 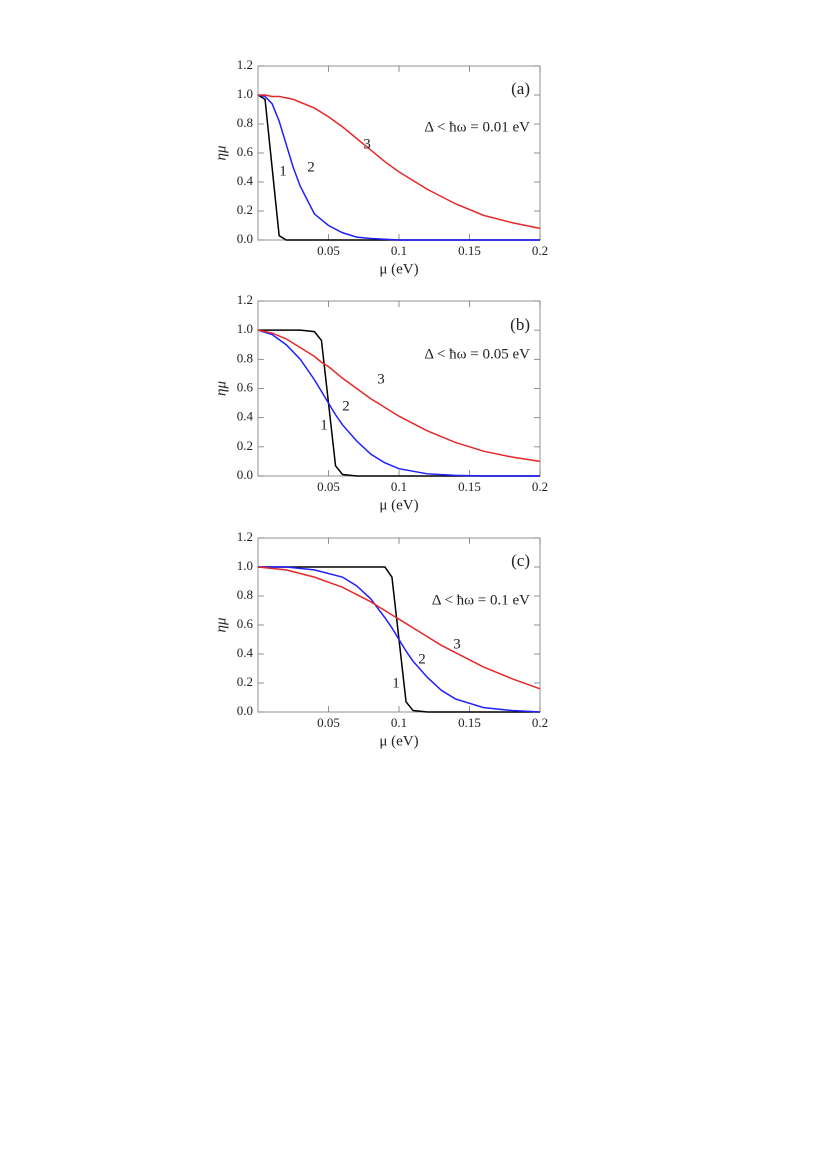 I want to click on panel-label: (c), so click(x=520, y=560).